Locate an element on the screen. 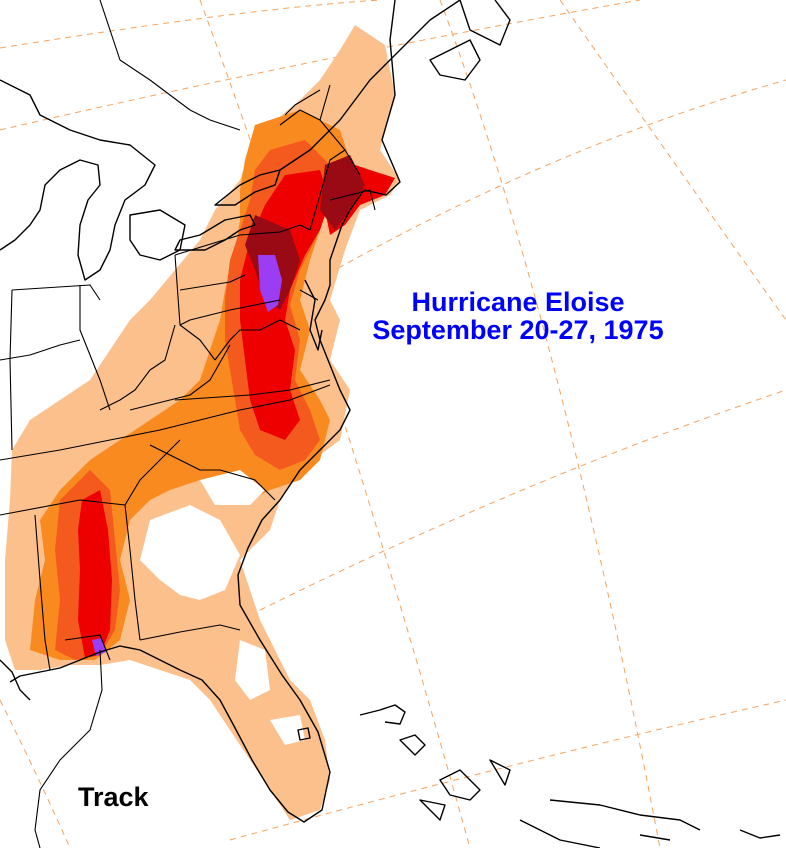 The height and width of the screenshot is (848, 786). title-line-1: Hurricane Eloise is located at coordinates (518, 302).